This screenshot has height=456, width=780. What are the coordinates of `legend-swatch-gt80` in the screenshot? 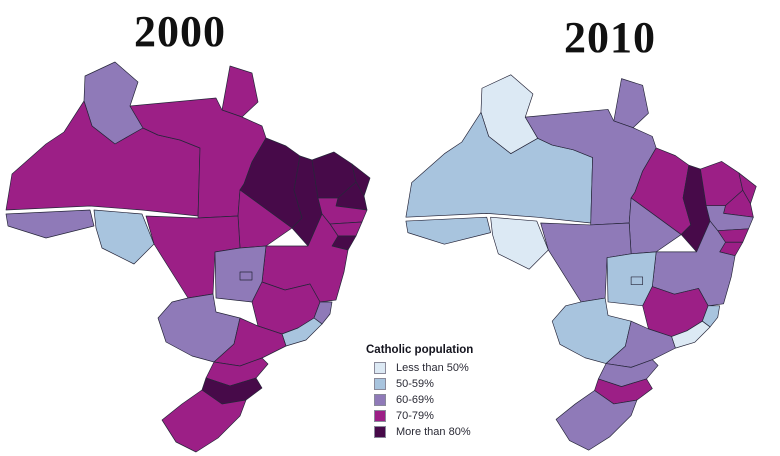 It's located at (380, 432).